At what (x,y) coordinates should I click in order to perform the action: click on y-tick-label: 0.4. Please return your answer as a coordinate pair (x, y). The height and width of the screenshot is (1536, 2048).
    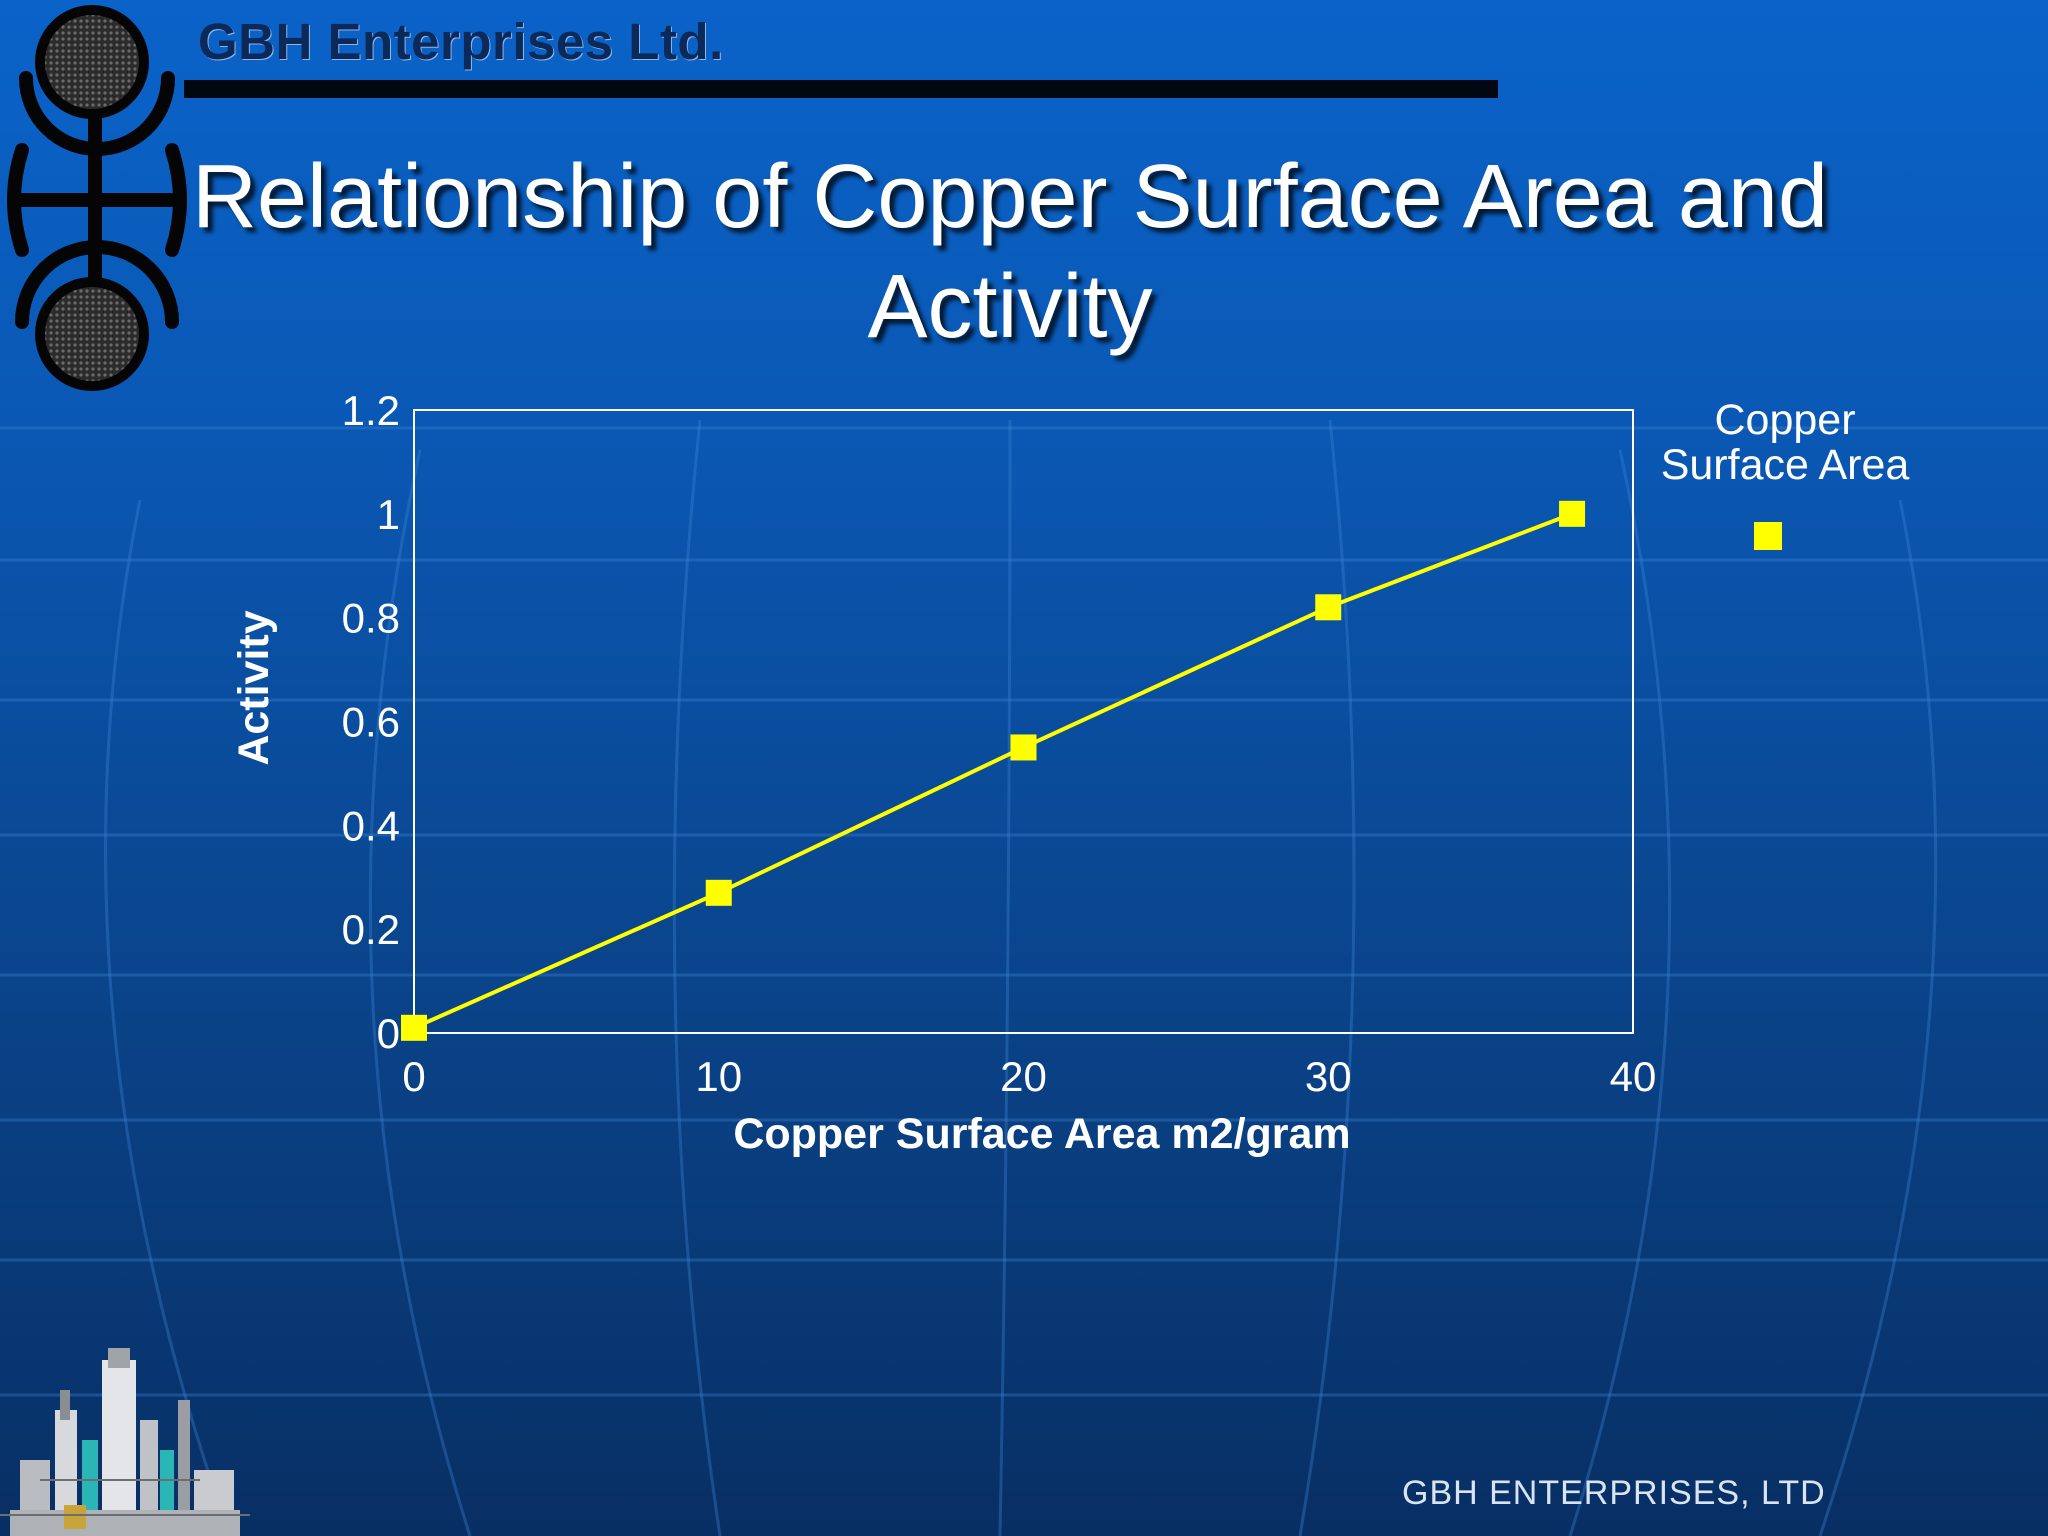
    Looking at the image, I should click on (371, 825).